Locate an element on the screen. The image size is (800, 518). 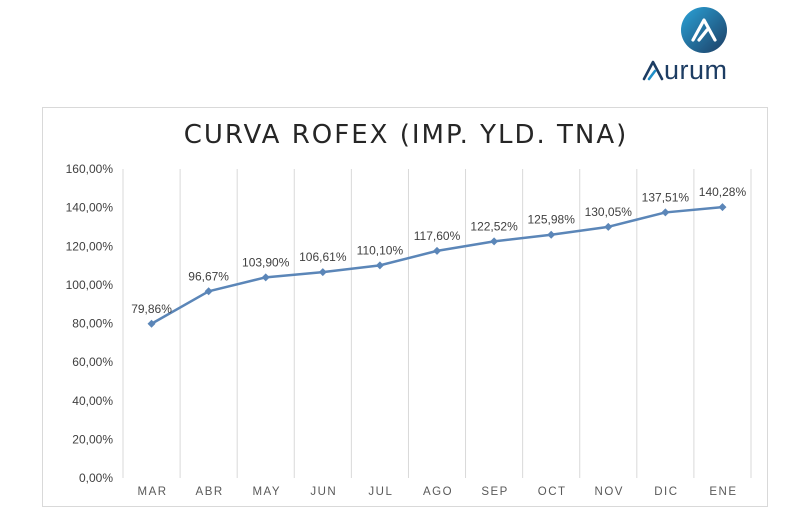
x-tick-label: SEP is located at coordinates (495, 492).